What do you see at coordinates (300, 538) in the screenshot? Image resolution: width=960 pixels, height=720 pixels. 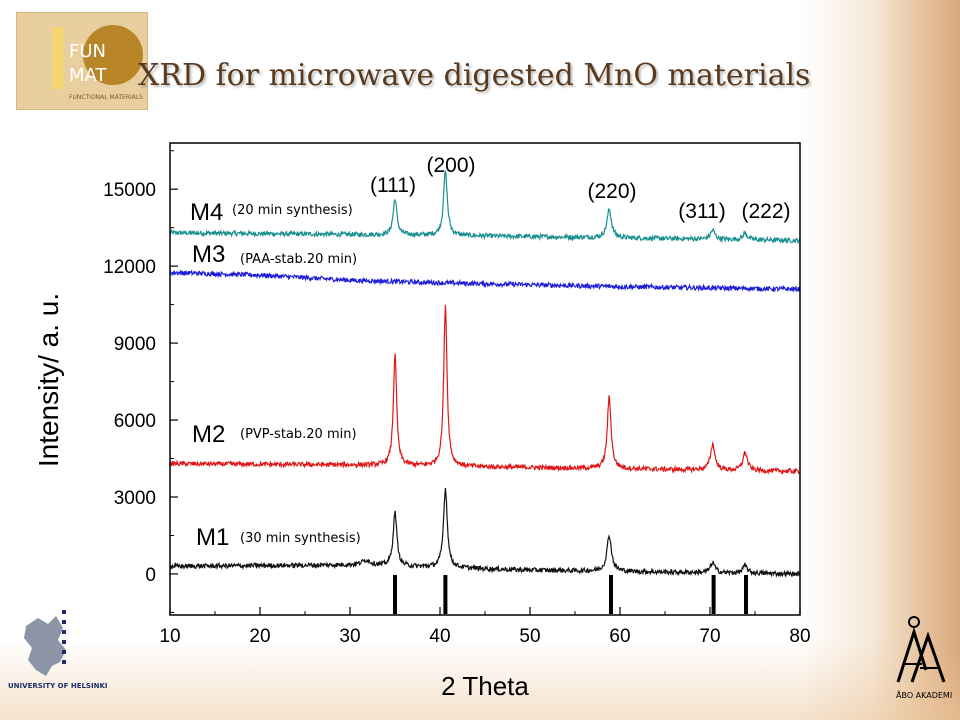 I see `series-note-label: (30 min synthesis)` at bounding box center [300, 538].